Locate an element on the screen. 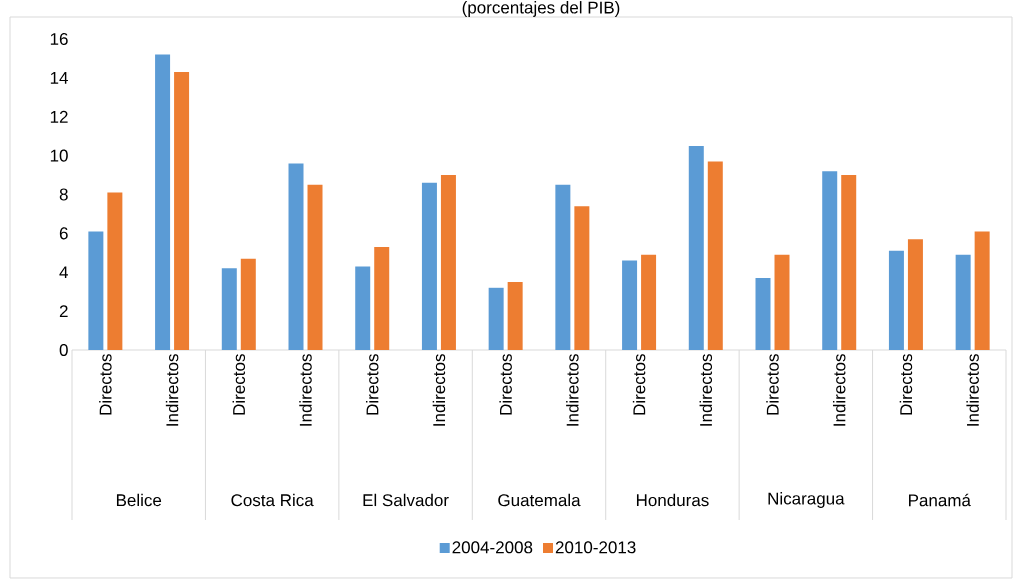  legend-label: 2004-2008 is located at coordinates (492, 547).